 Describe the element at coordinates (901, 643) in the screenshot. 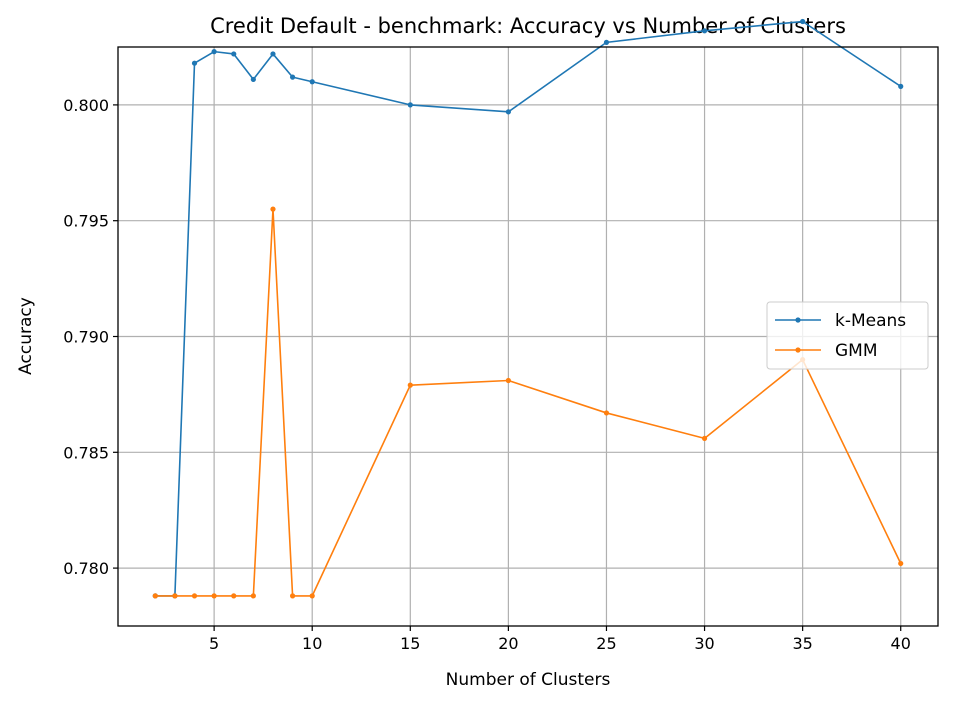

I see `x-tick-label: 40` at that location.